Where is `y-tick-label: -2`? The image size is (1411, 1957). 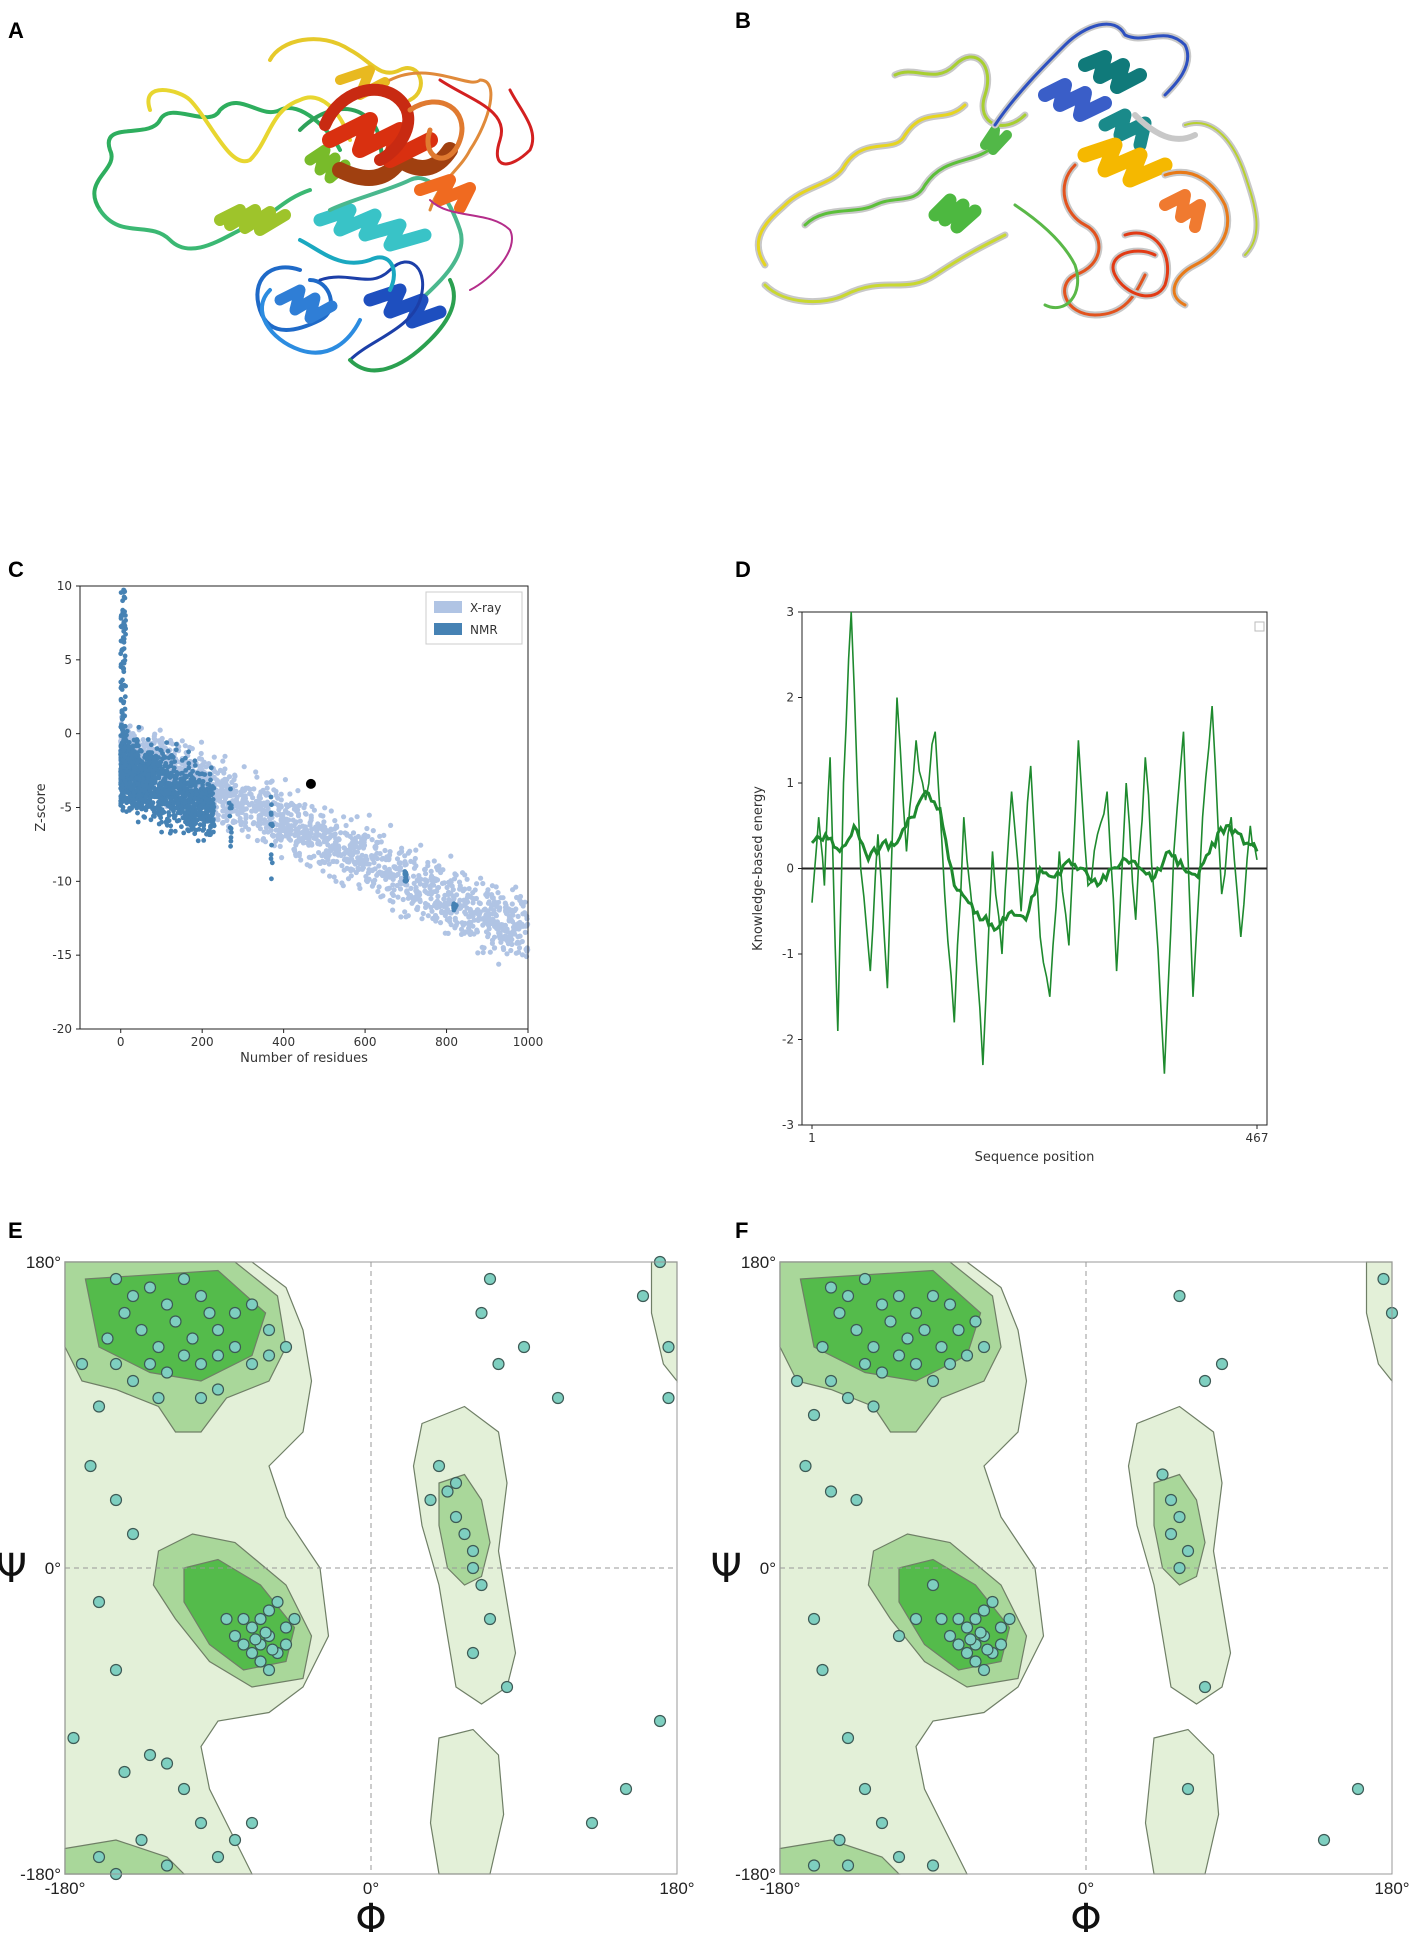
y-tick-label: -2 is located at coordinates (788, 1040).